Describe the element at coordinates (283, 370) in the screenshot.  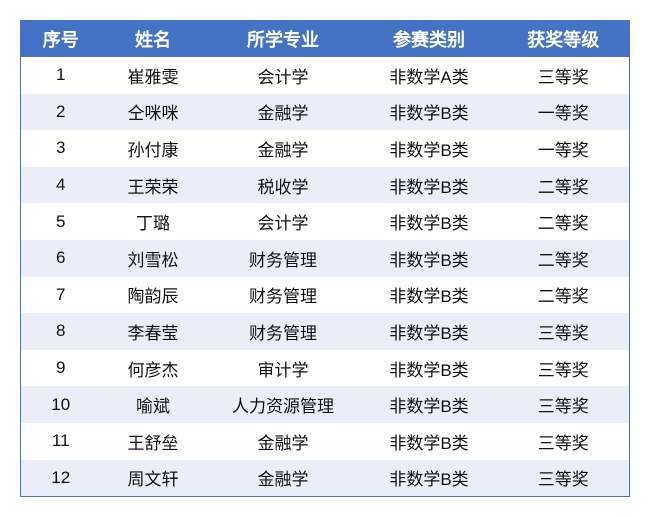
I see `cell-major: 审计学` at that location.